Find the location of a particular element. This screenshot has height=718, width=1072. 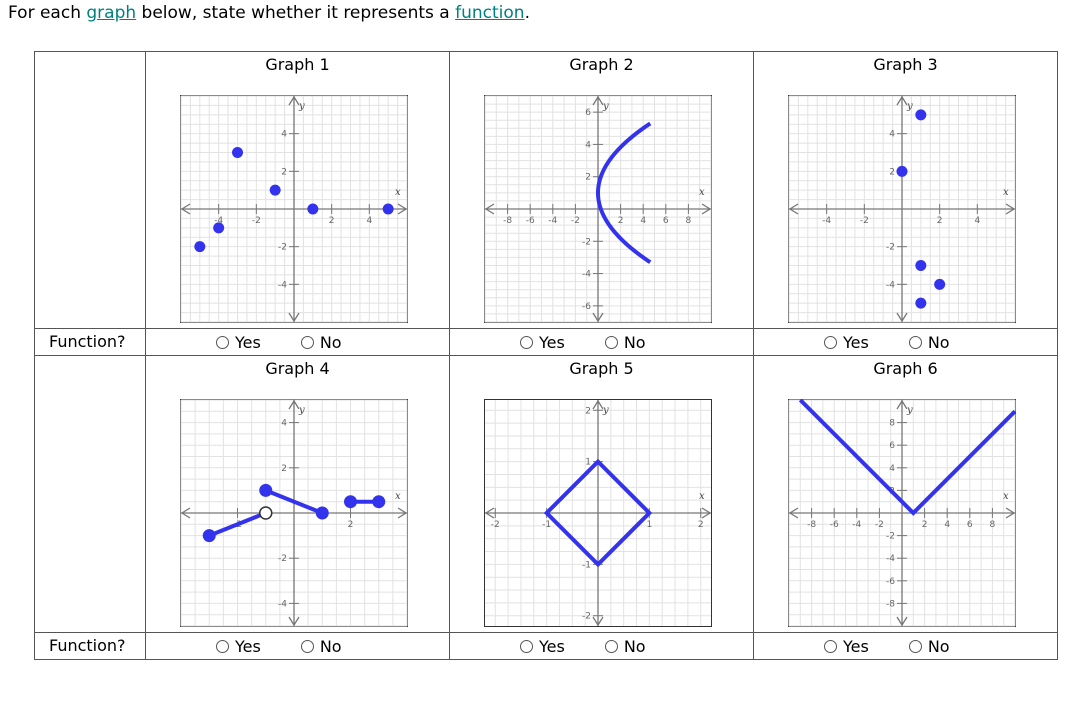

x-tick-label: -1 is located at coordinates (546, 525).